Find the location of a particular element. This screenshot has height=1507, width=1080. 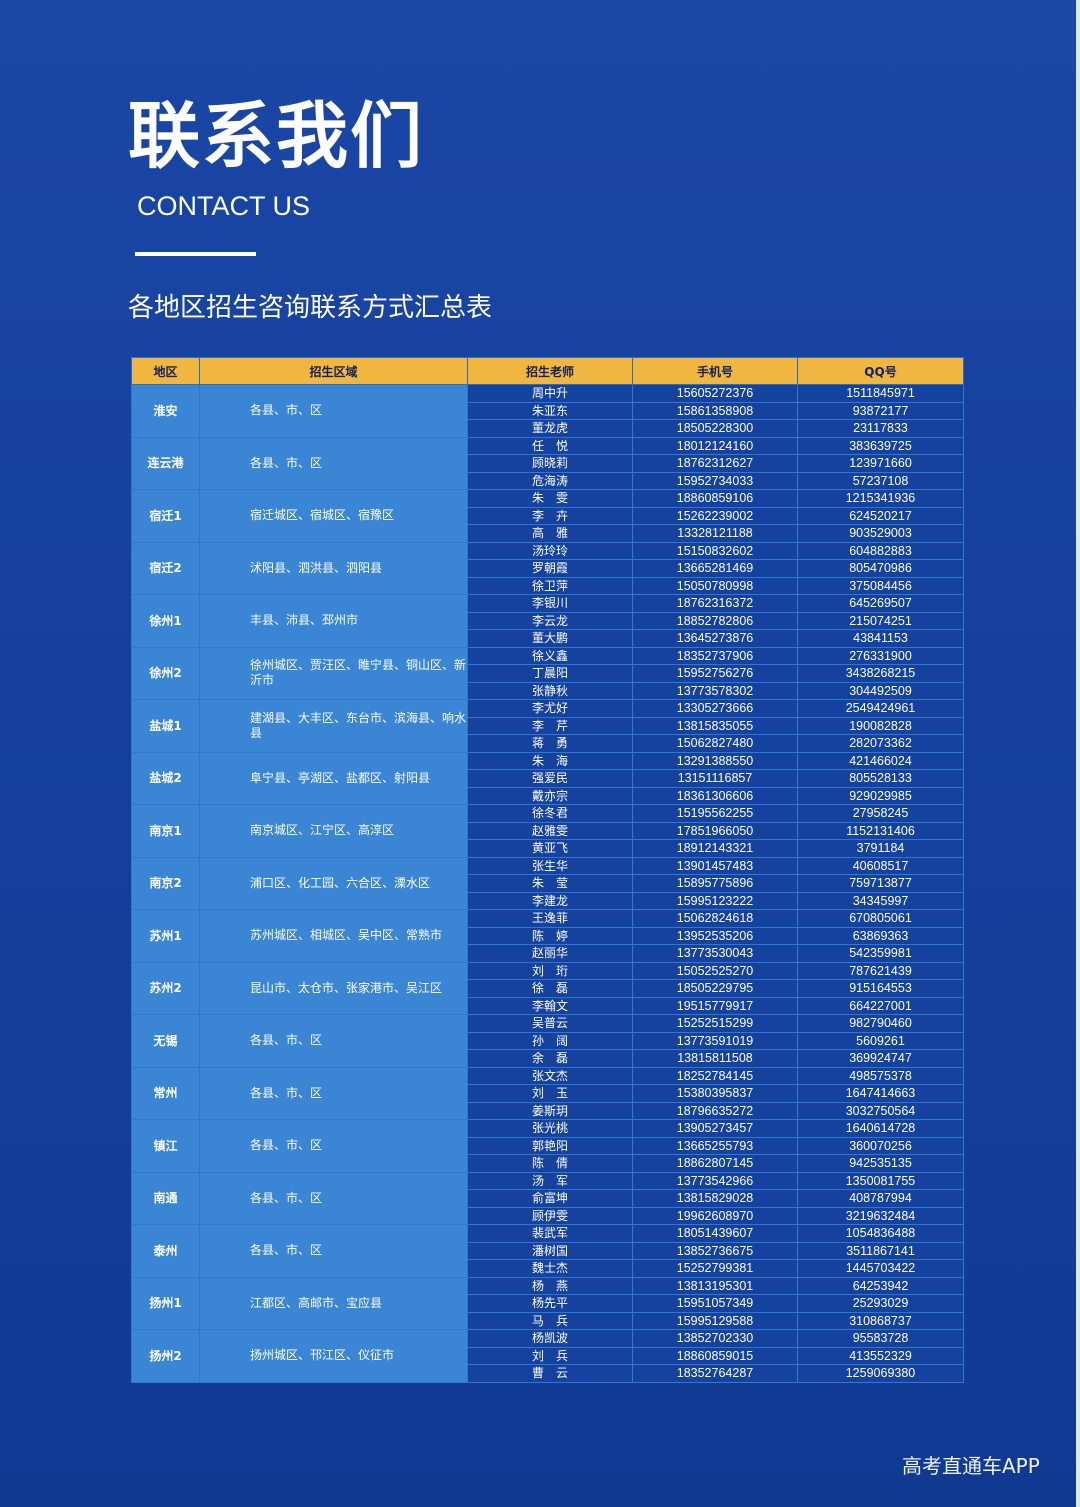

teacher-cell: 朱 雯 is located at coordinates (550, 498).